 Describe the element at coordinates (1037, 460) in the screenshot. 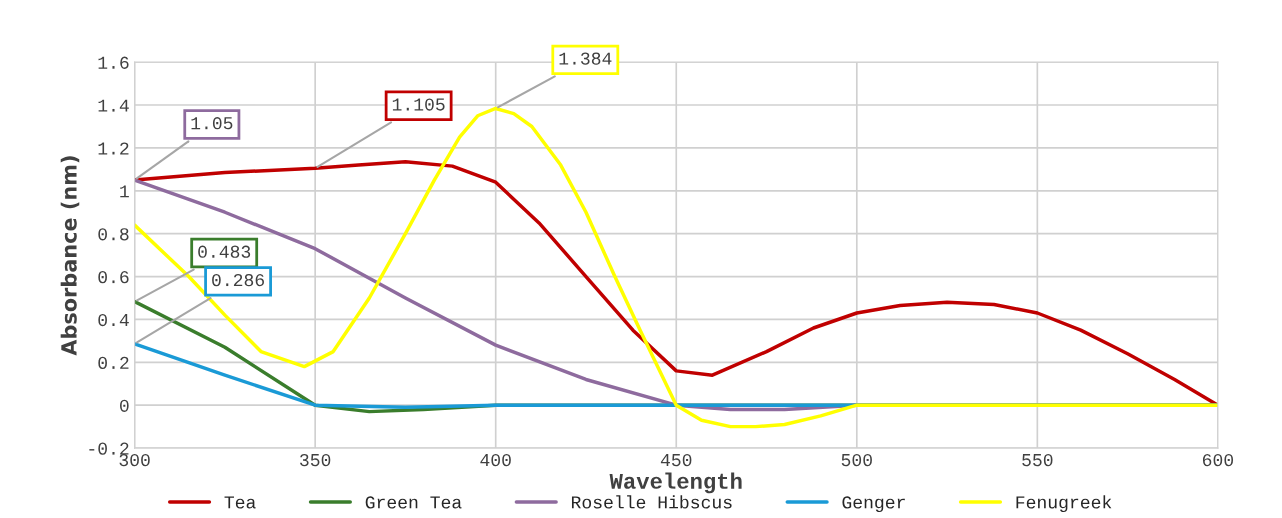

I see `x-tick-label: 550` at that location.